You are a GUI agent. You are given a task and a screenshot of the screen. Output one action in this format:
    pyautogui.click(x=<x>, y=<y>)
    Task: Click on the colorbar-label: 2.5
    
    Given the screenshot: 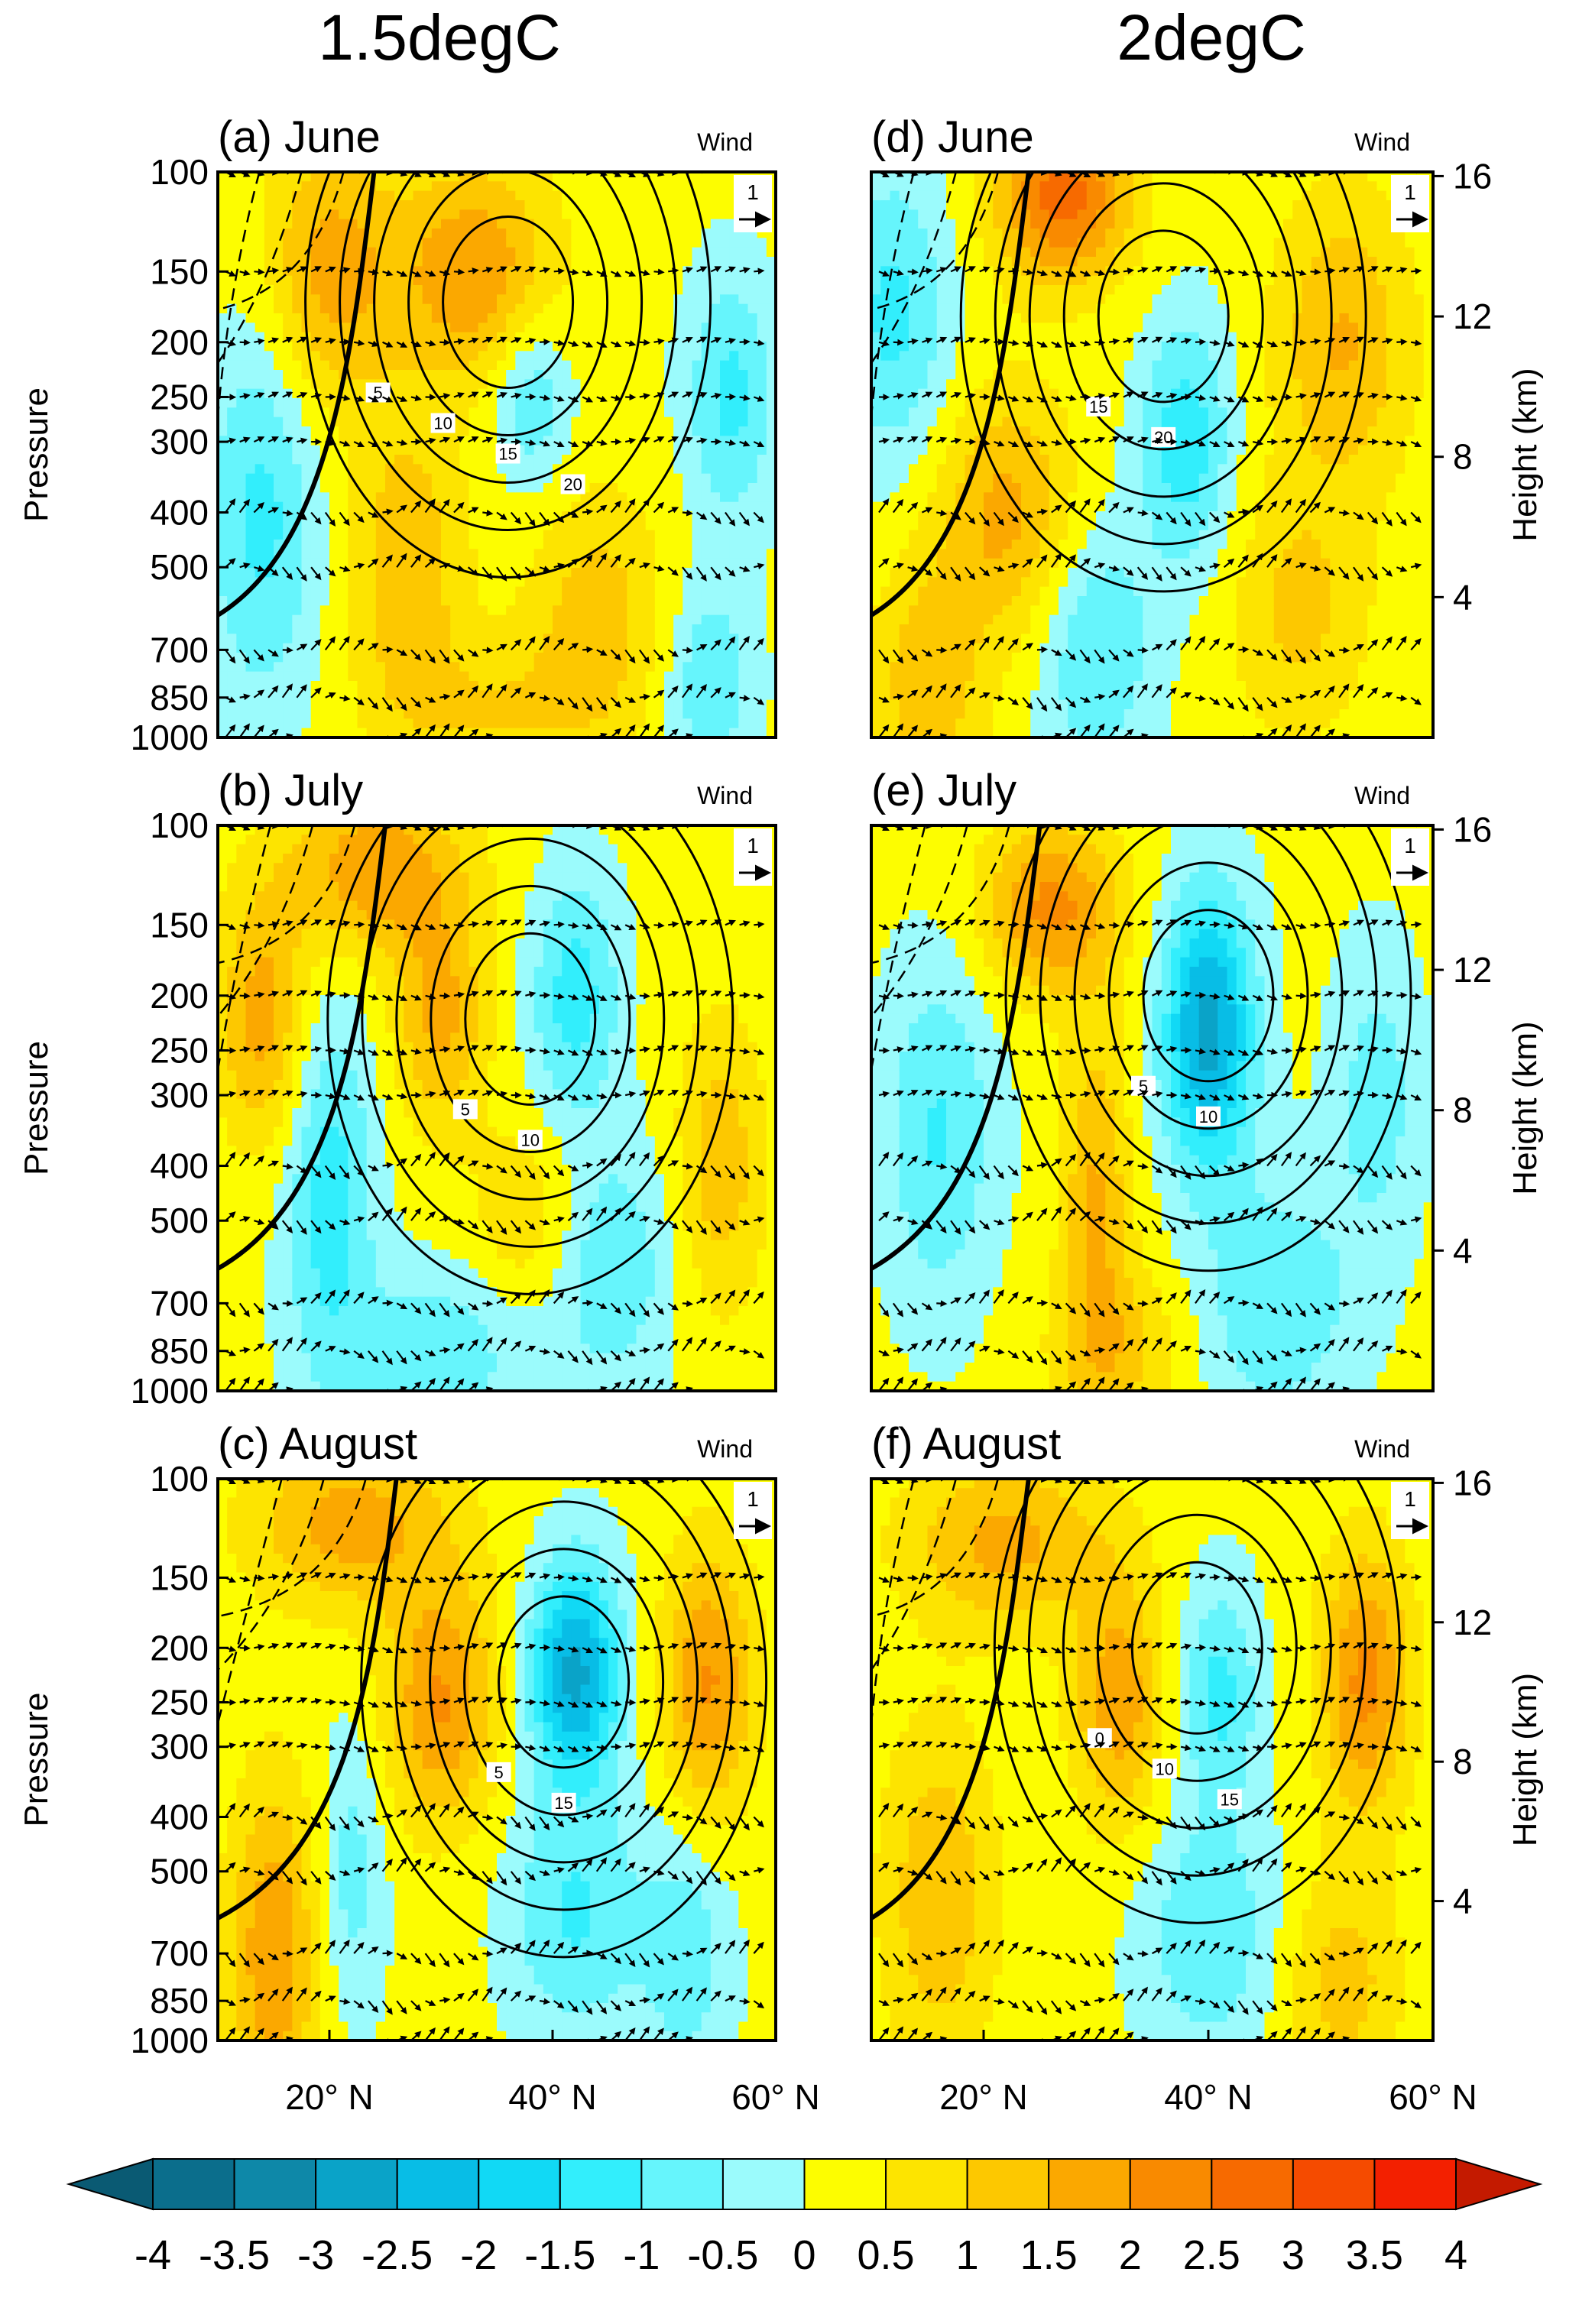 What is the action you would take?
    pyautogui.click(x=1211, y=2255)
    